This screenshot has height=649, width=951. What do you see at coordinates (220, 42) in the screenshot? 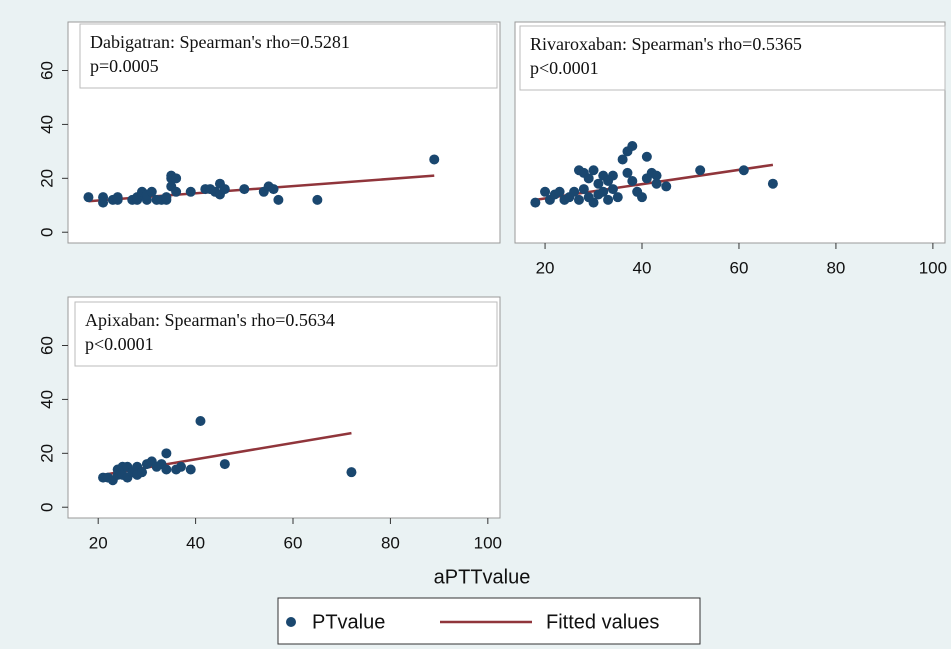
I see `annotation-title: Dabigatran: Spearman's rho=0.5281` at bounding box center [220, 42].